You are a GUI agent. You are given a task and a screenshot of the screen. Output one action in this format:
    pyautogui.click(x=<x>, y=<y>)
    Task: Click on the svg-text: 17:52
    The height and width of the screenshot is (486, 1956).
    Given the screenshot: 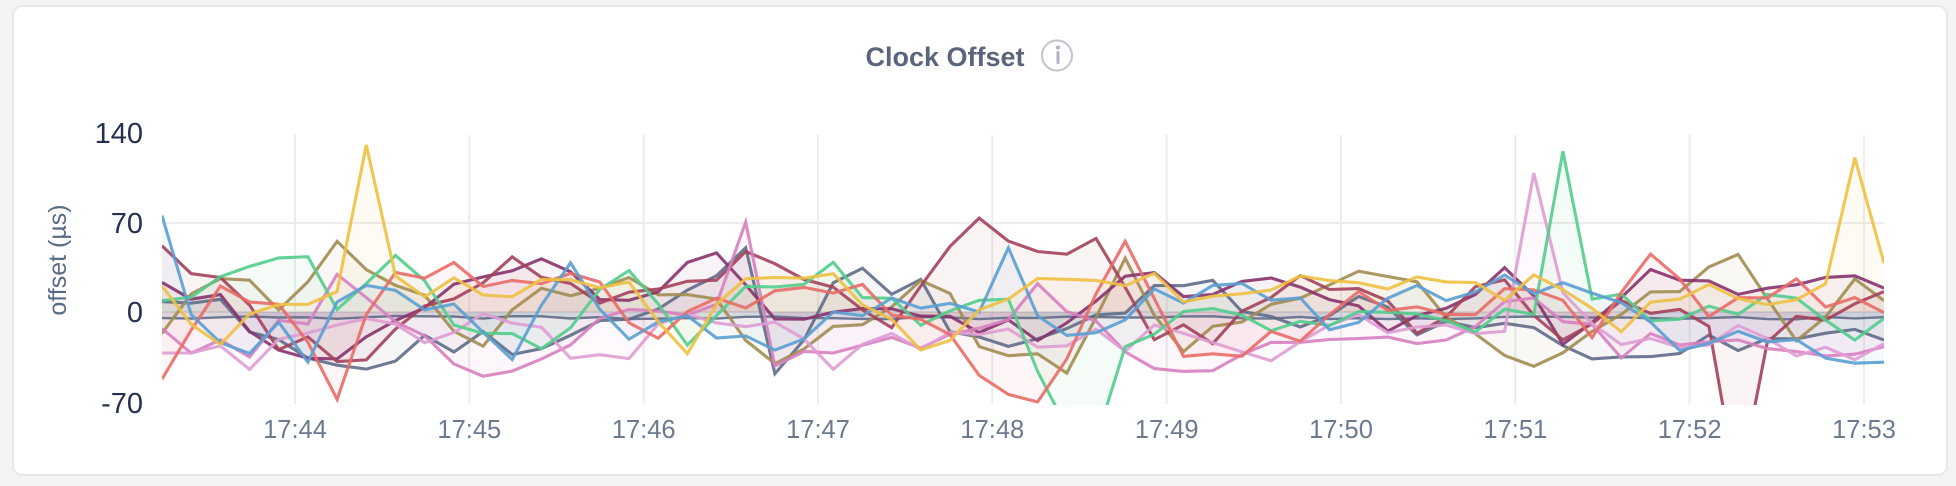 What is the action you would take?
    pyautogui.click(x=1690, y=430)
    